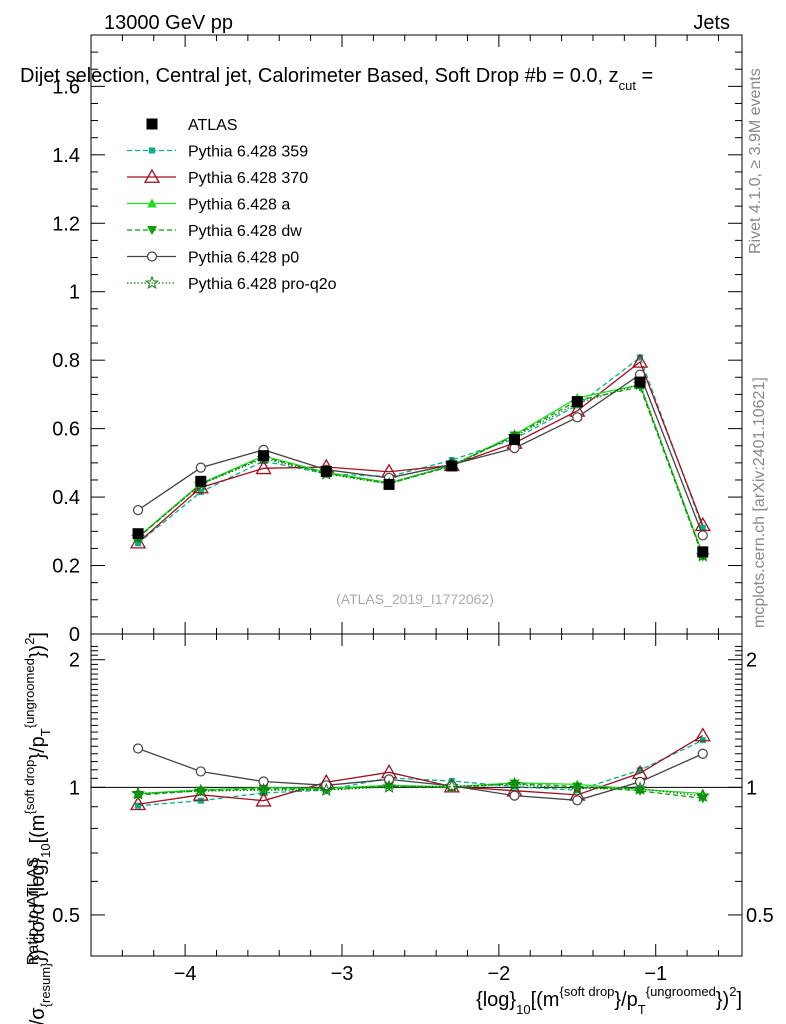 The width and height of the screenshot is (786, 1024). I want to click on ratio-line-pythia-6-428-dw, so click(420, 790).